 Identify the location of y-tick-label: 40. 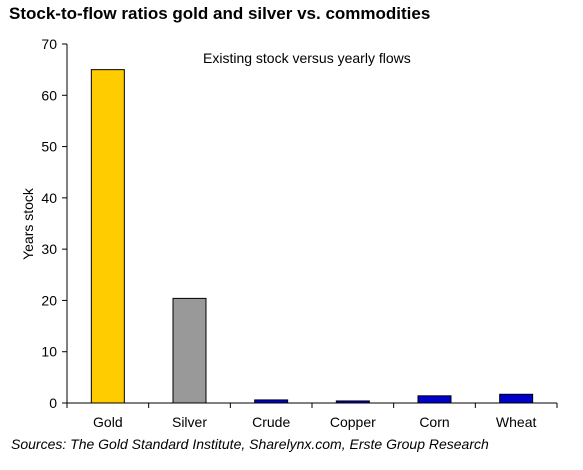
(49, 198).